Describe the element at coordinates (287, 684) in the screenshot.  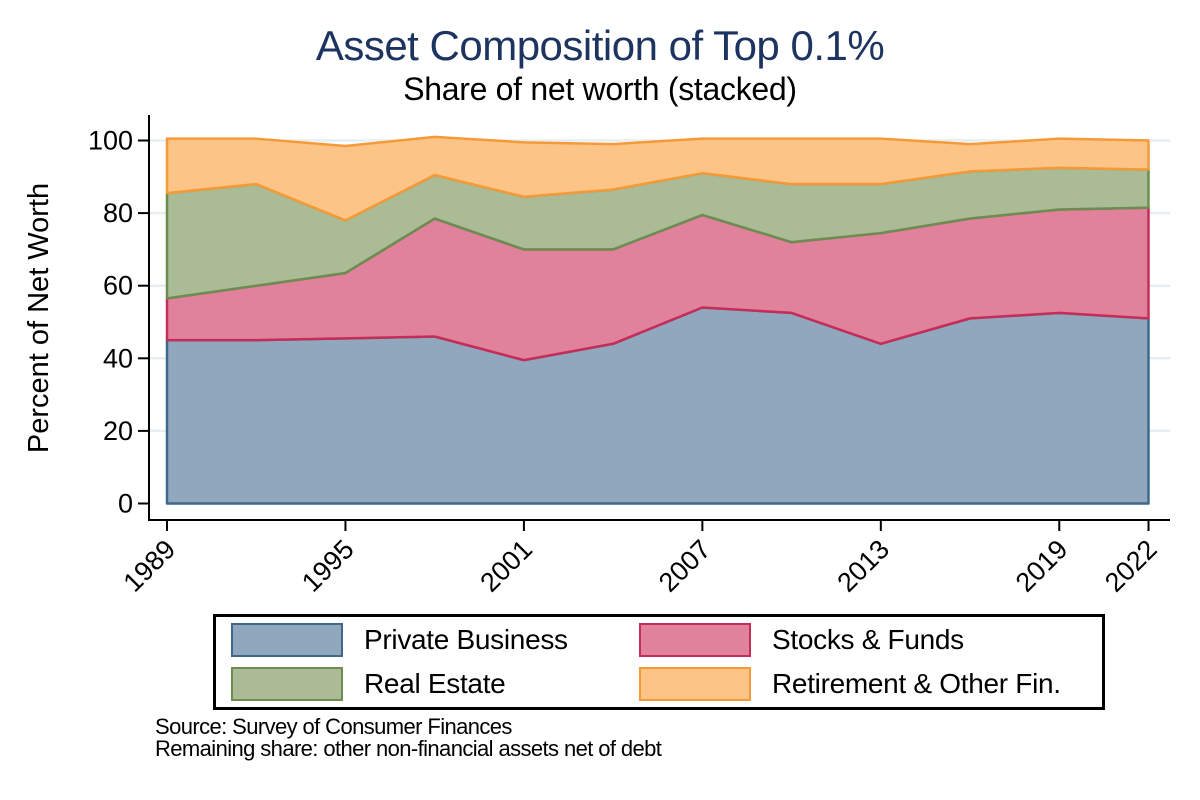
I see `legend-swatch-real-estate` at that location.